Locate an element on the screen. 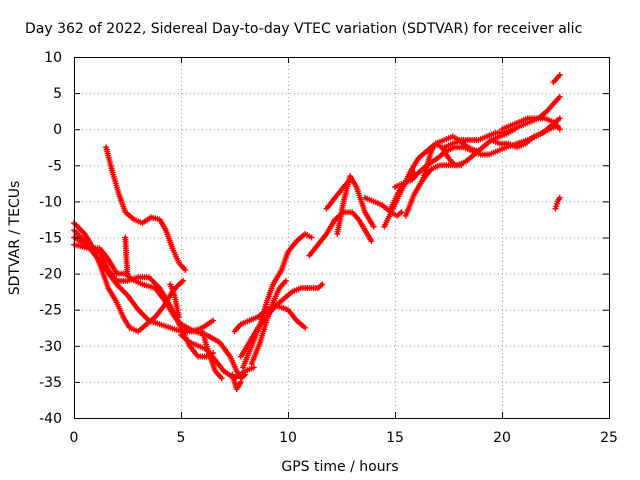 This screenshot has width=640, height=480. x-tick-label: 20 is located at coordinates (502, 438).